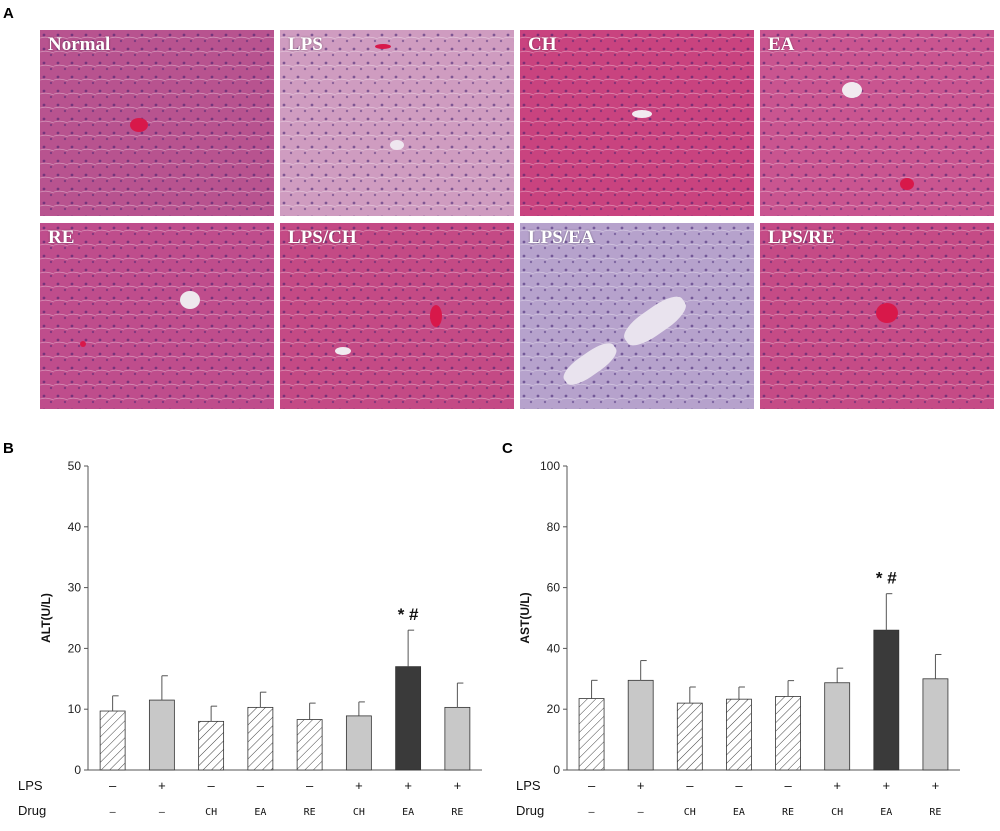 The width and height of the screenshot is (1000, 831). I want to click on histology-image-3: CH, so click(637, 123).